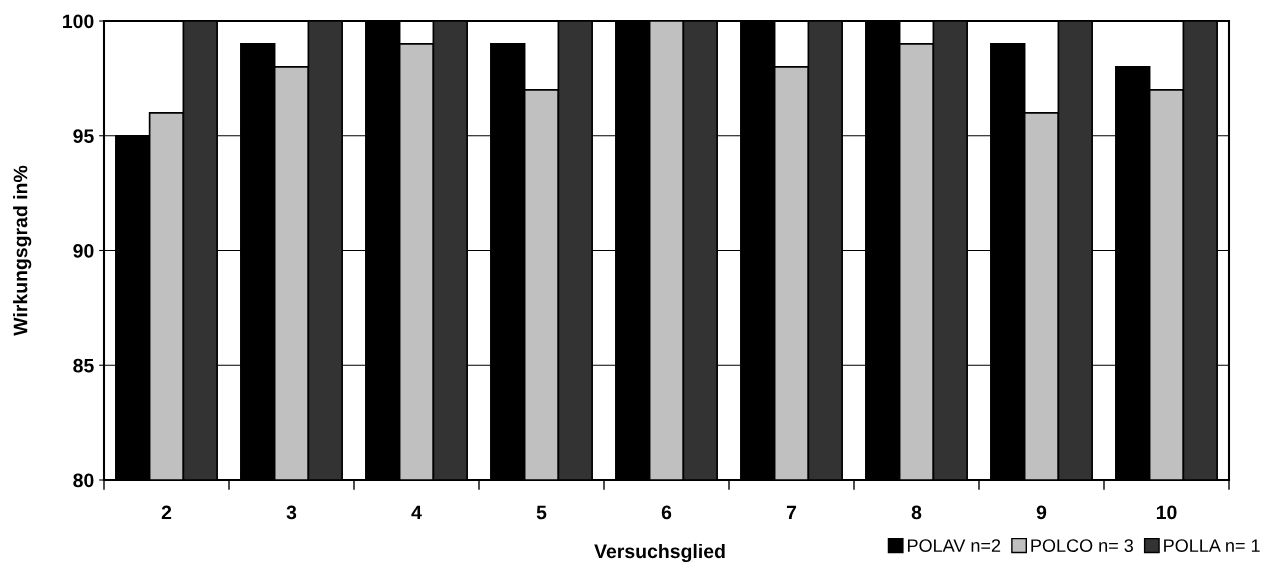  What do you see at coordinates (83, 136) in the screenshot?
I see `y-tick-label: 95` at bounding box center [83, 136].